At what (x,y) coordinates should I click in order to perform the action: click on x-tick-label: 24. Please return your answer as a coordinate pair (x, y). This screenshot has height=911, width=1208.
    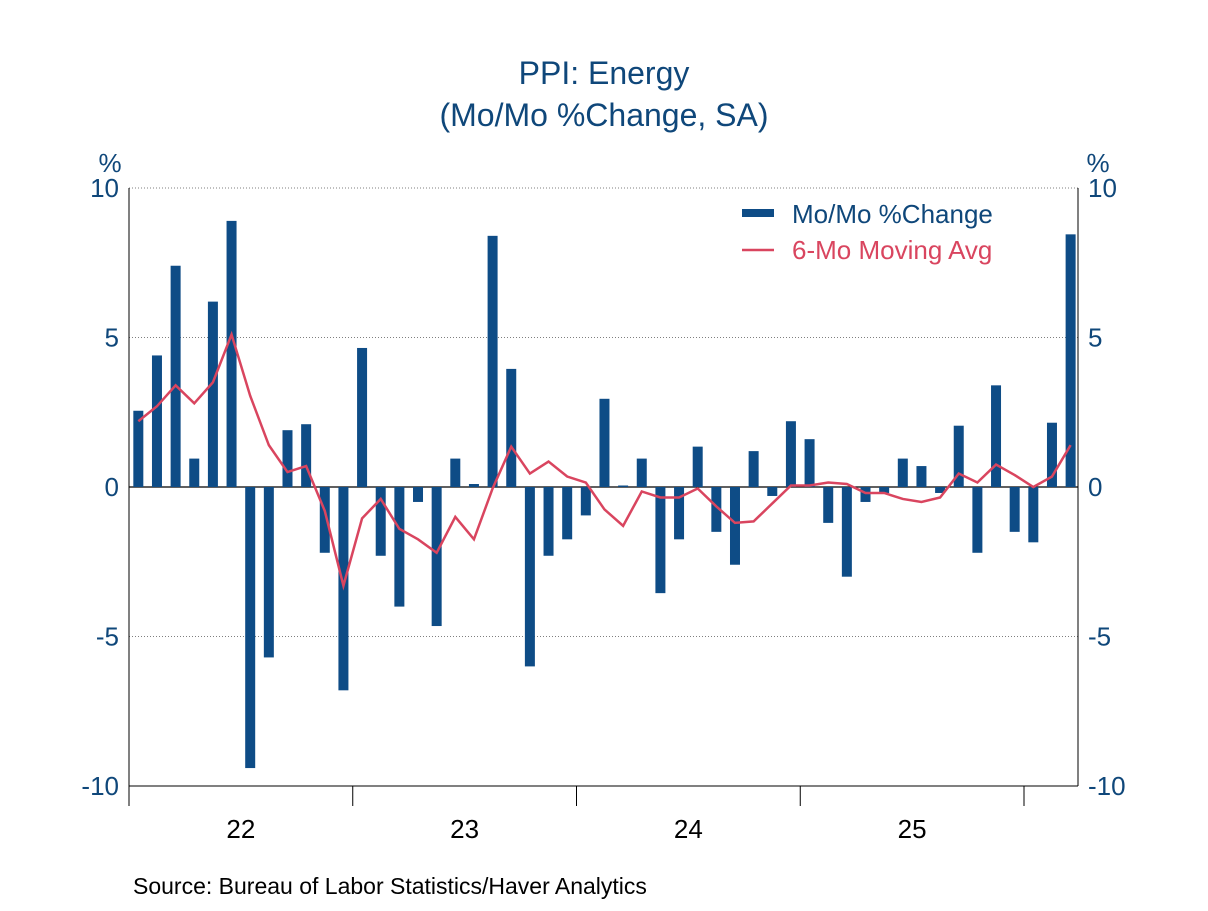
    Looking at the image, I should click on (688, 829).